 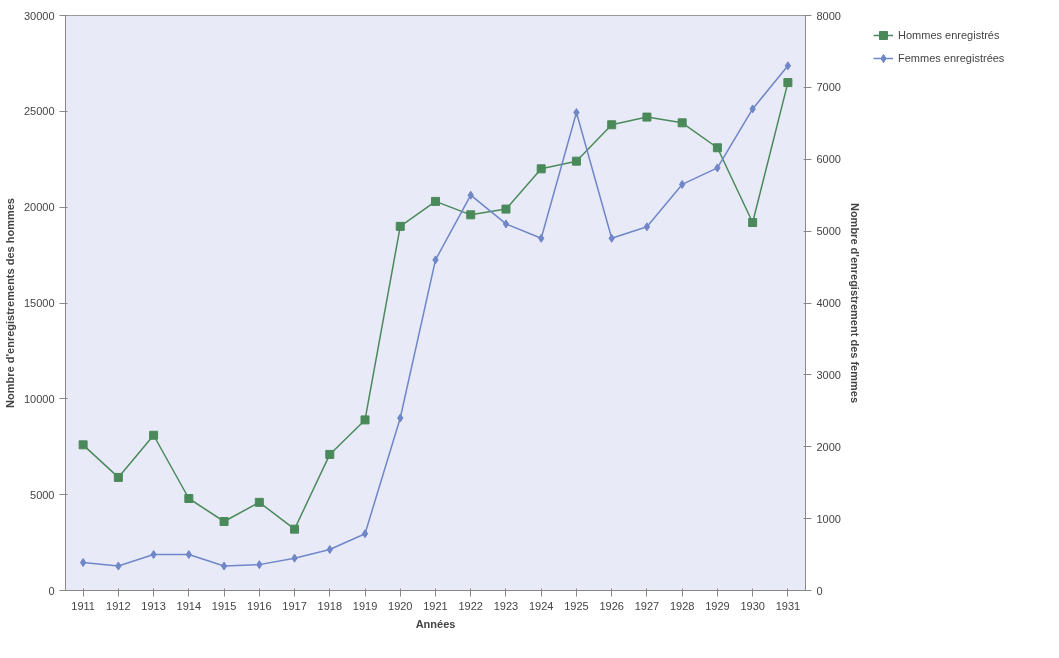 I want to click on x-tick-label: 1923, so click(x=506, y=605).